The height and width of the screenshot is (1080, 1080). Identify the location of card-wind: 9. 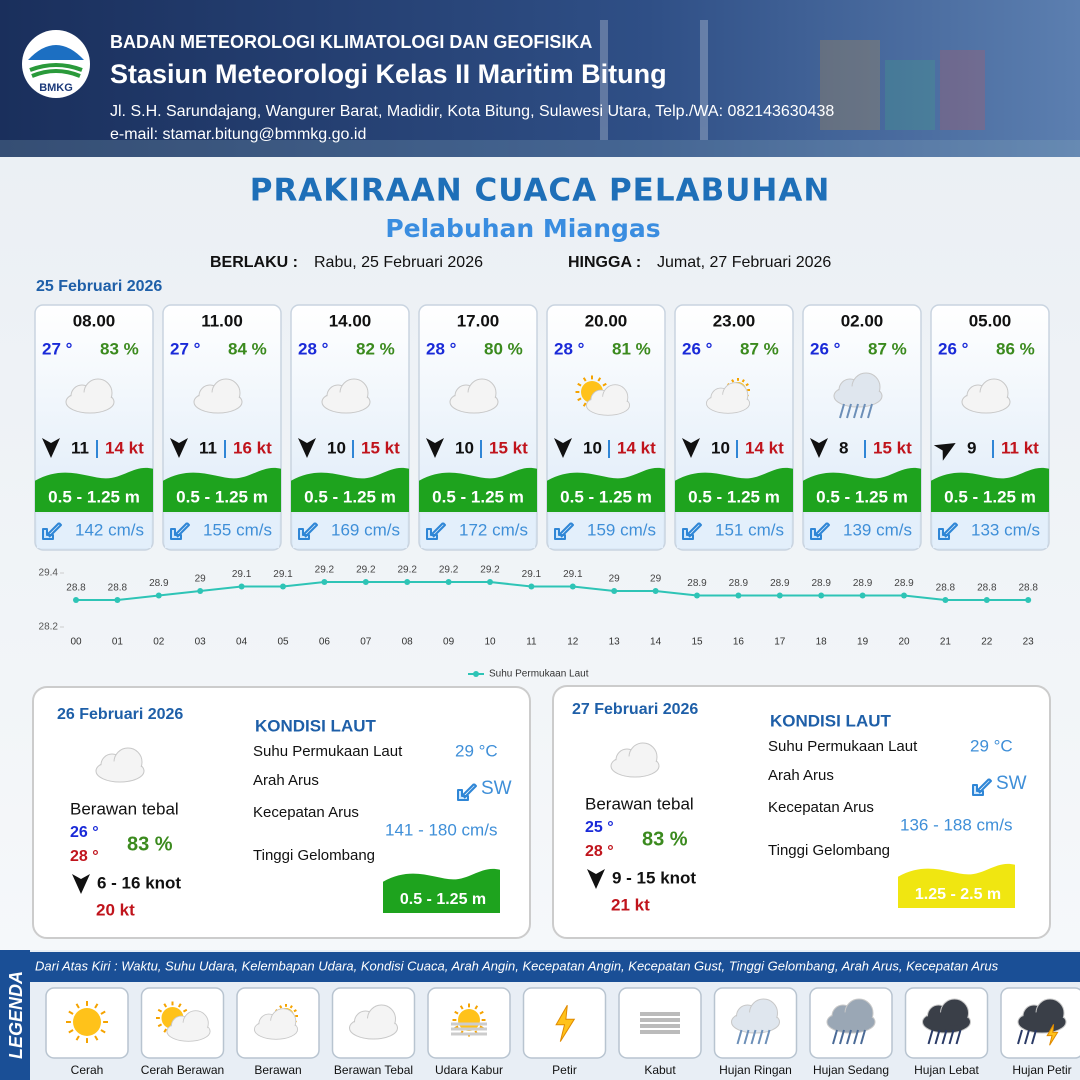
(971, 447).